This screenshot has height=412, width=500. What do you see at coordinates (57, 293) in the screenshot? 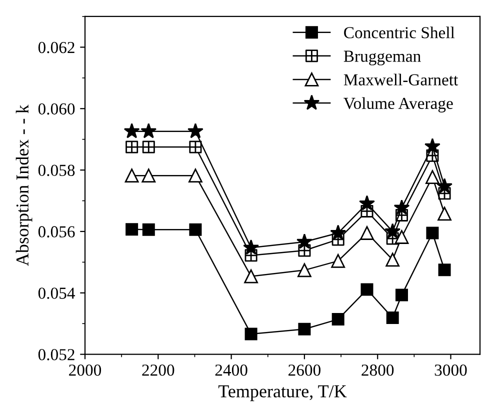
I see `y-tick-label: 0.054` at bounding box center [57, 293].